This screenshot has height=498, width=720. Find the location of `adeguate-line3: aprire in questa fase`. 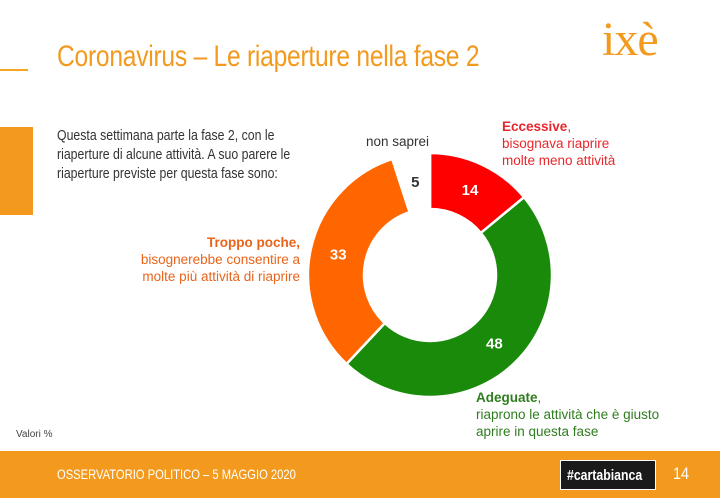

adeguate-line3: aprire in questa fase is located at coordinates (537, 431).